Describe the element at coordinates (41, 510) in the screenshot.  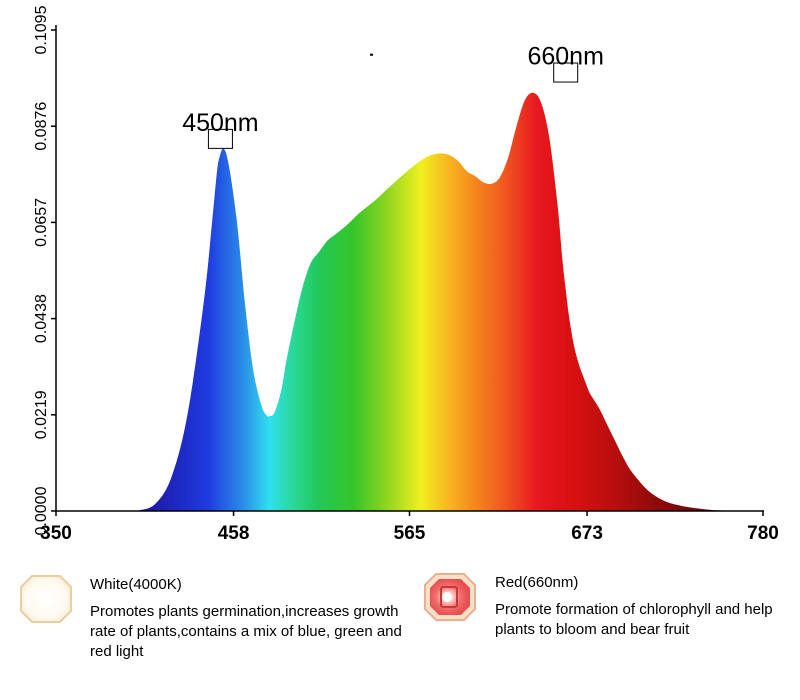
I see `y-tick-label: 0.0000` at that location.